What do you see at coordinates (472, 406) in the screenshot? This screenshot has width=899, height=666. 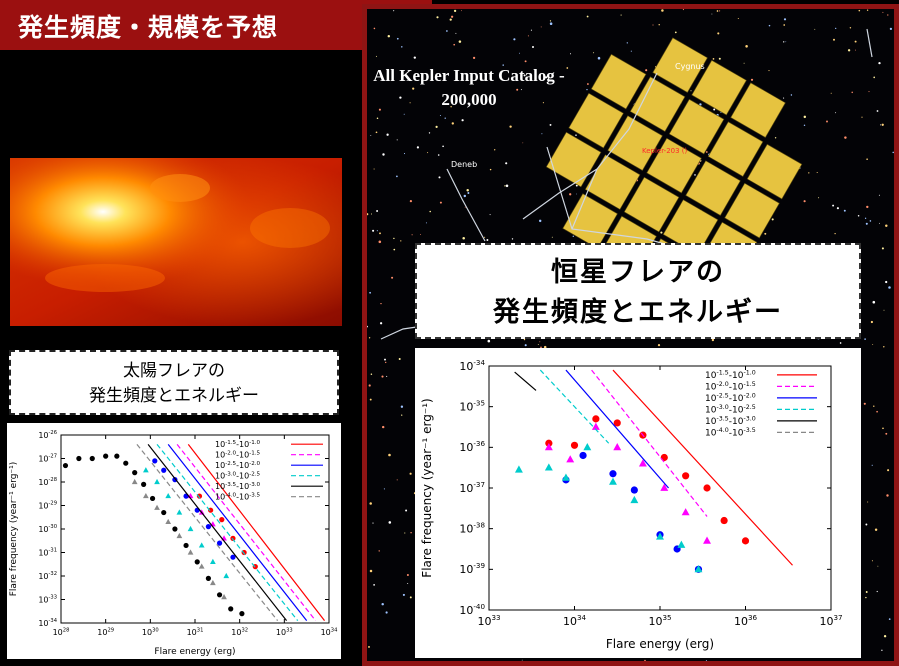 I see `y-tick-label: 10-35` at bounding box center [472, 406].